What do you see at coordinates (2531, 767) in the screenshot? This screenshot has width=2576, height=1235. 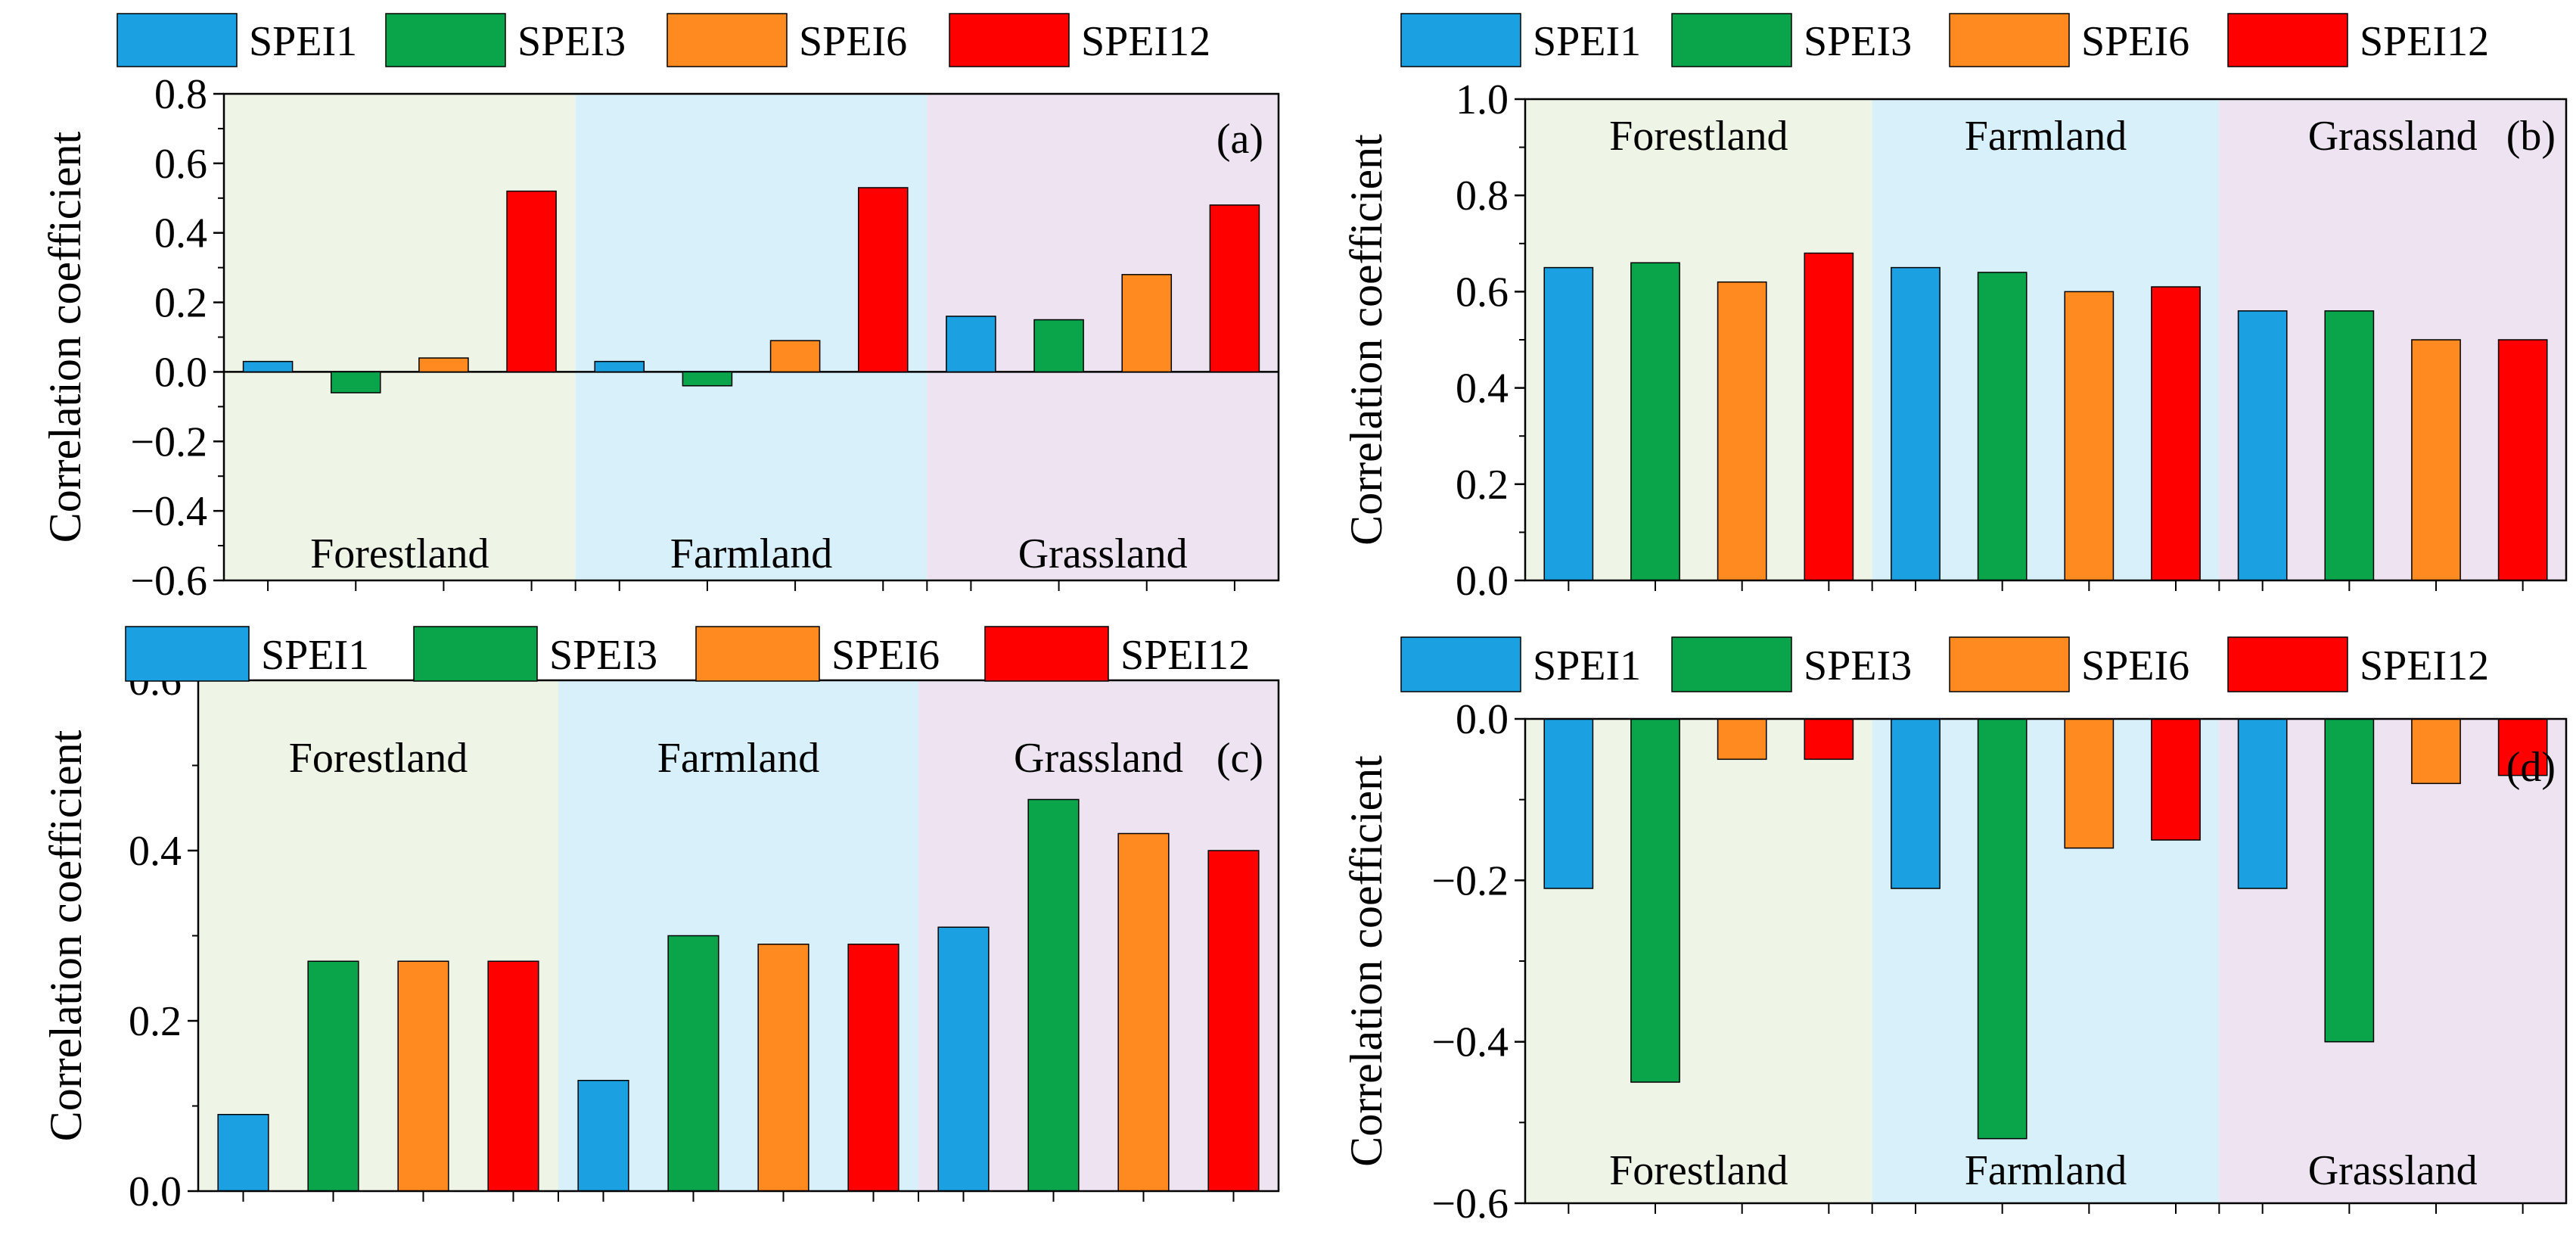 I see `panel-label: (d)` at bounding box center [2531, 767].